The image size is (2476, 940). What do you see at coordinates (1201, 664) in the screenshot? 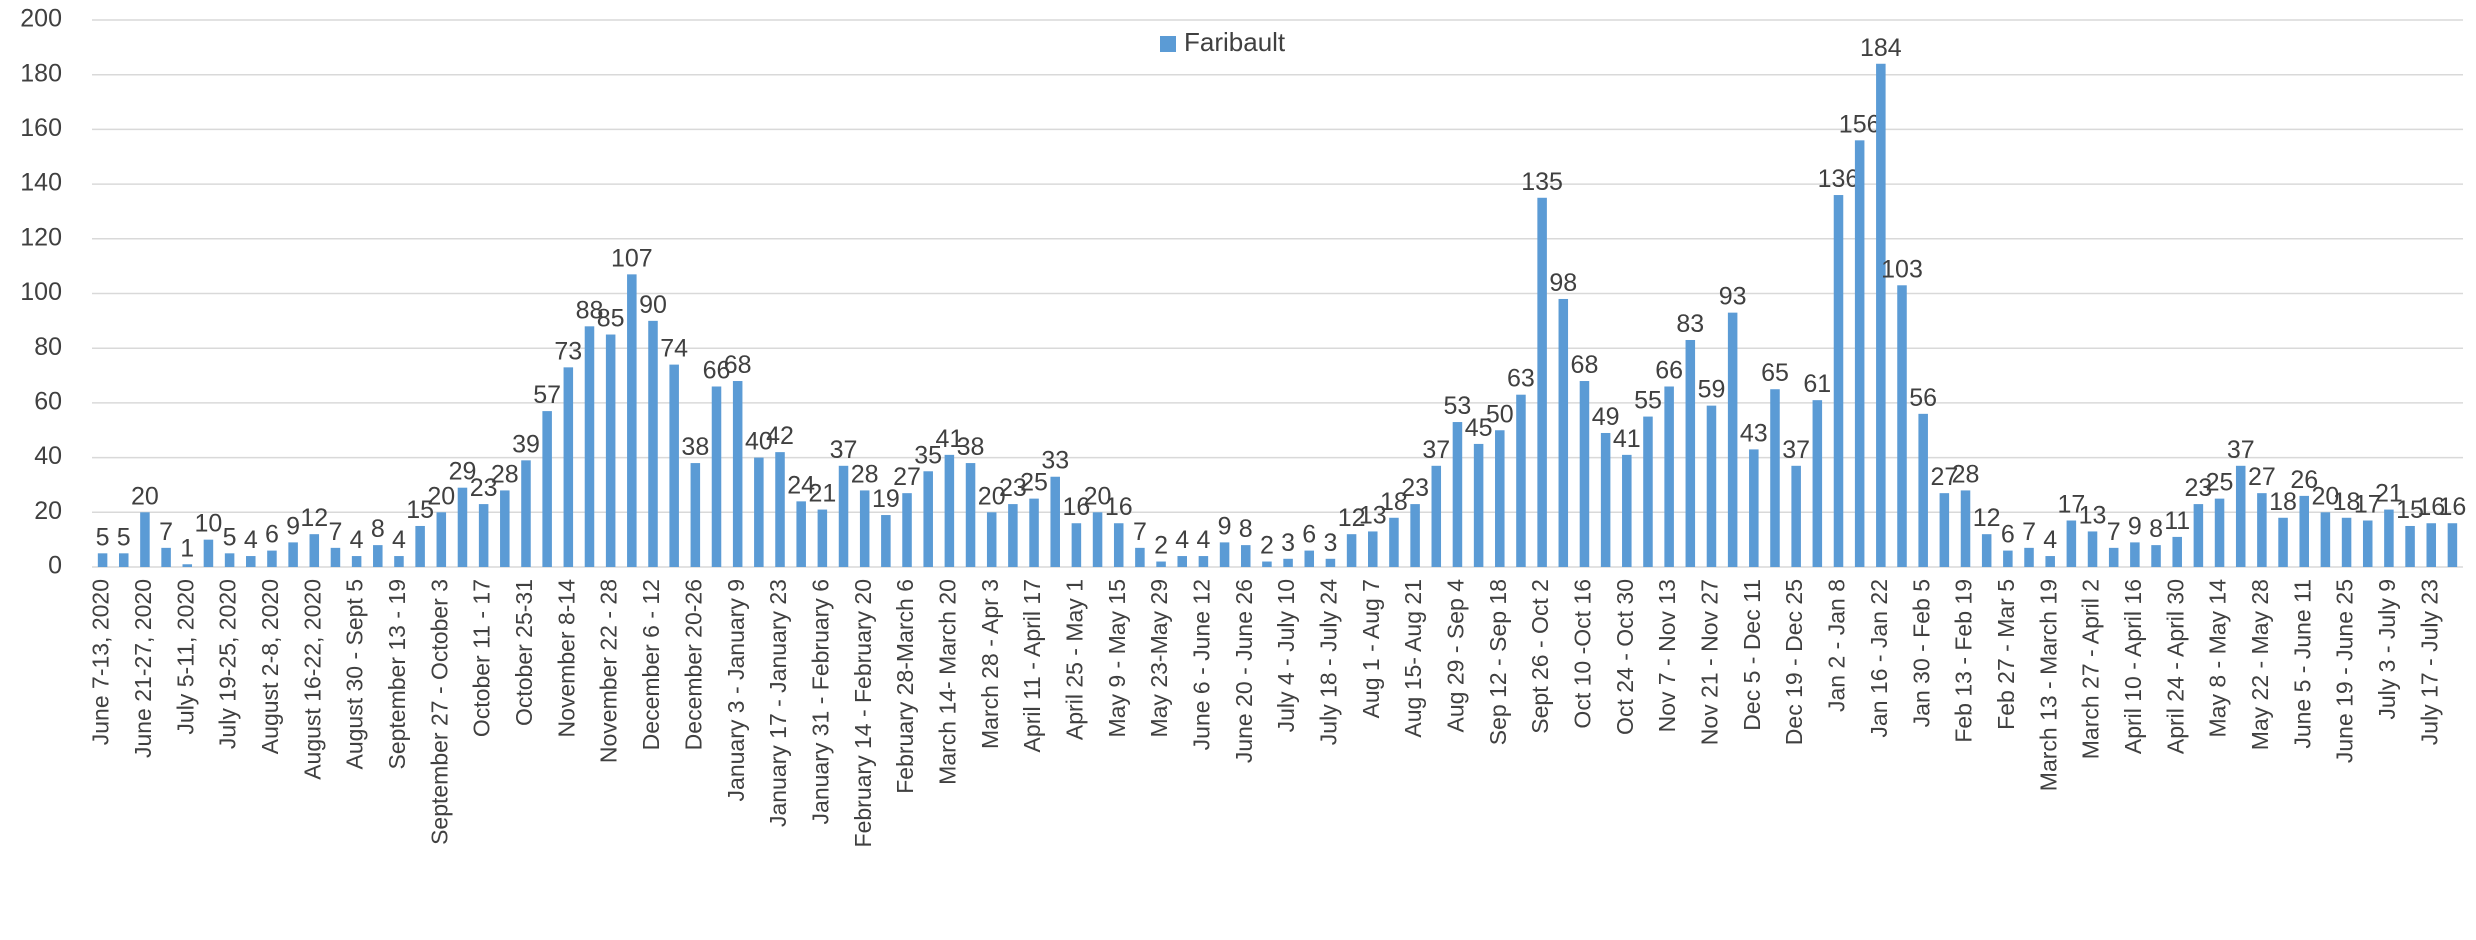
I see `x-tick-label: June 6 - June 12` at bounding box center [1201, 664].